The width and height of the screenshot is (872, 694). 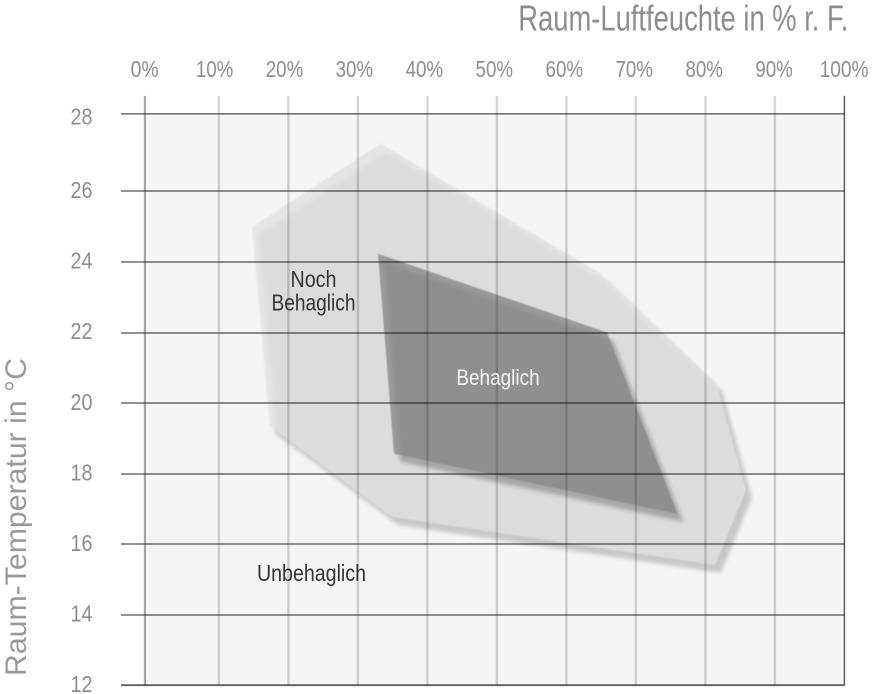 I want to click on svg-text: Noch, so click(x=314, y=279).